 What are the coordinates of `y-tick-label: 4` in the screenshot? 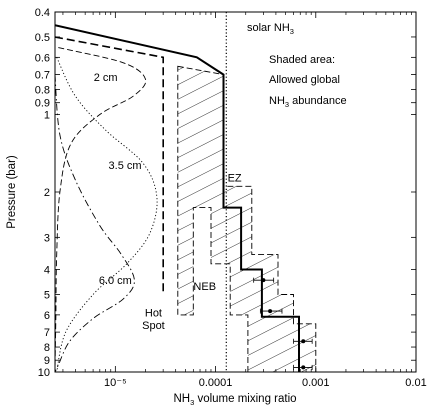 It's located at (47, 271).